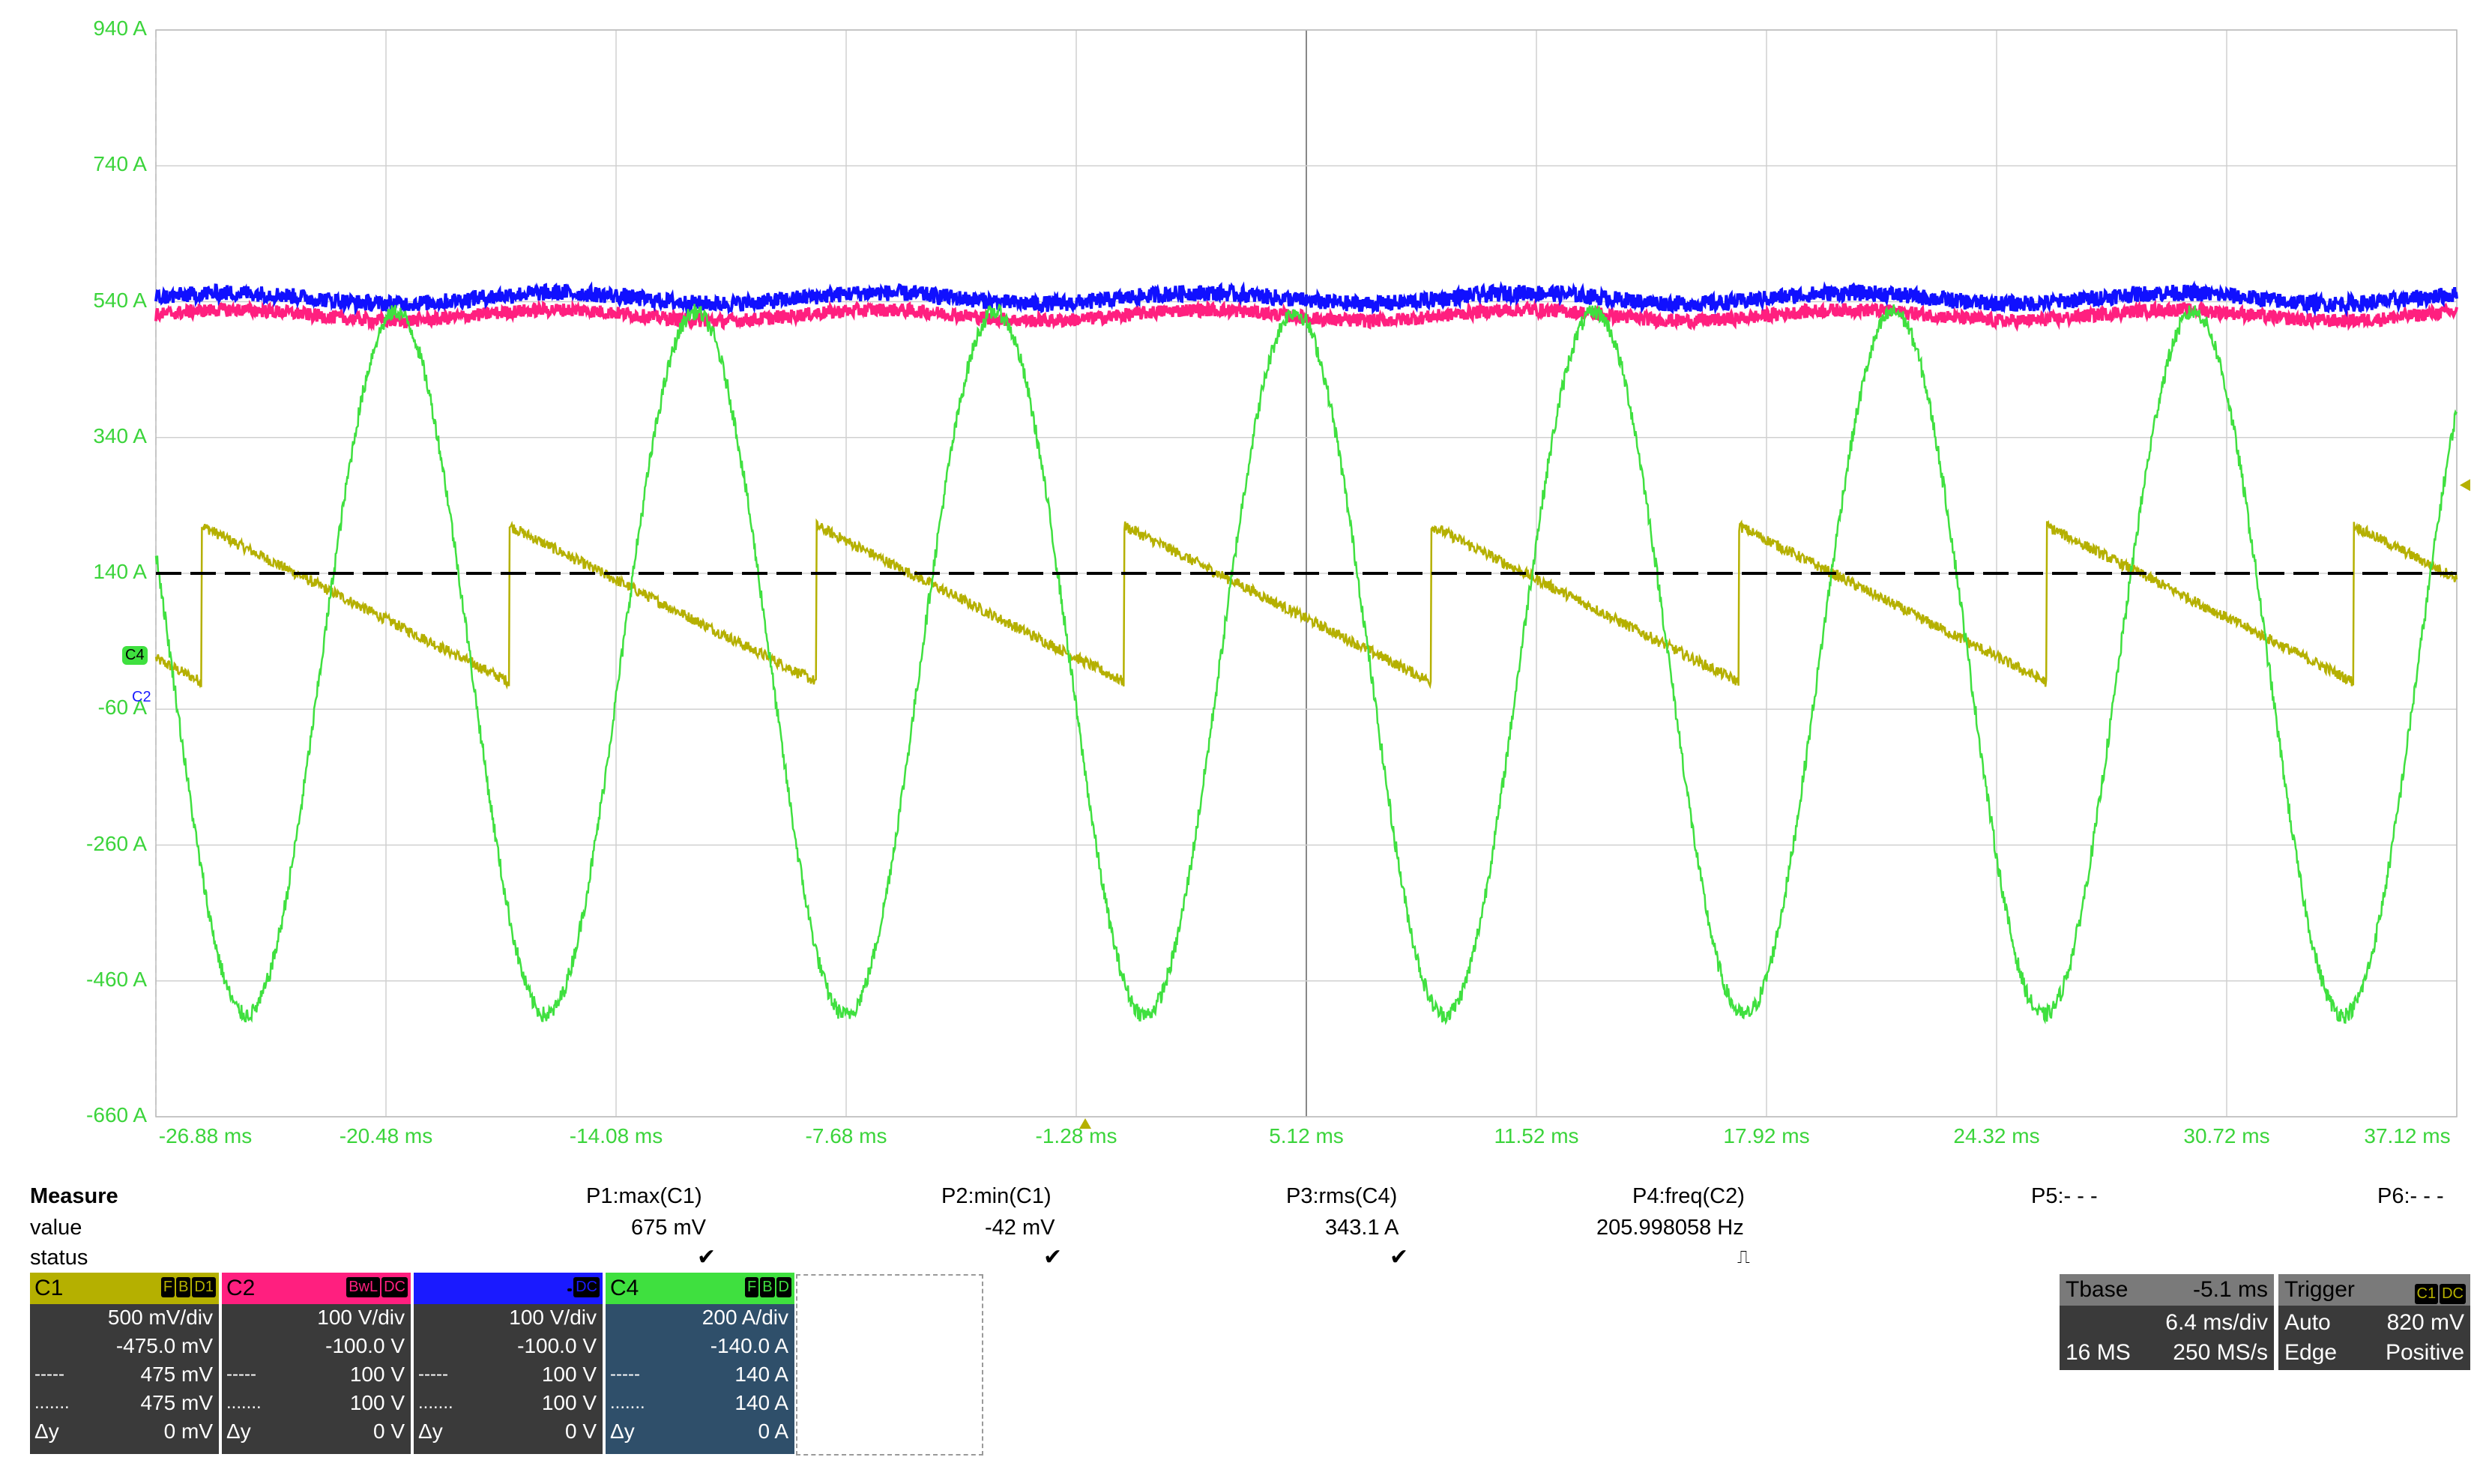 This screenshot has height=1484, width=2492. What do you see at coordinates (2064, 1196) in the screenshot?
I see `measure-p5-label: P5:- - -` at bounding box center [2064, 1196].